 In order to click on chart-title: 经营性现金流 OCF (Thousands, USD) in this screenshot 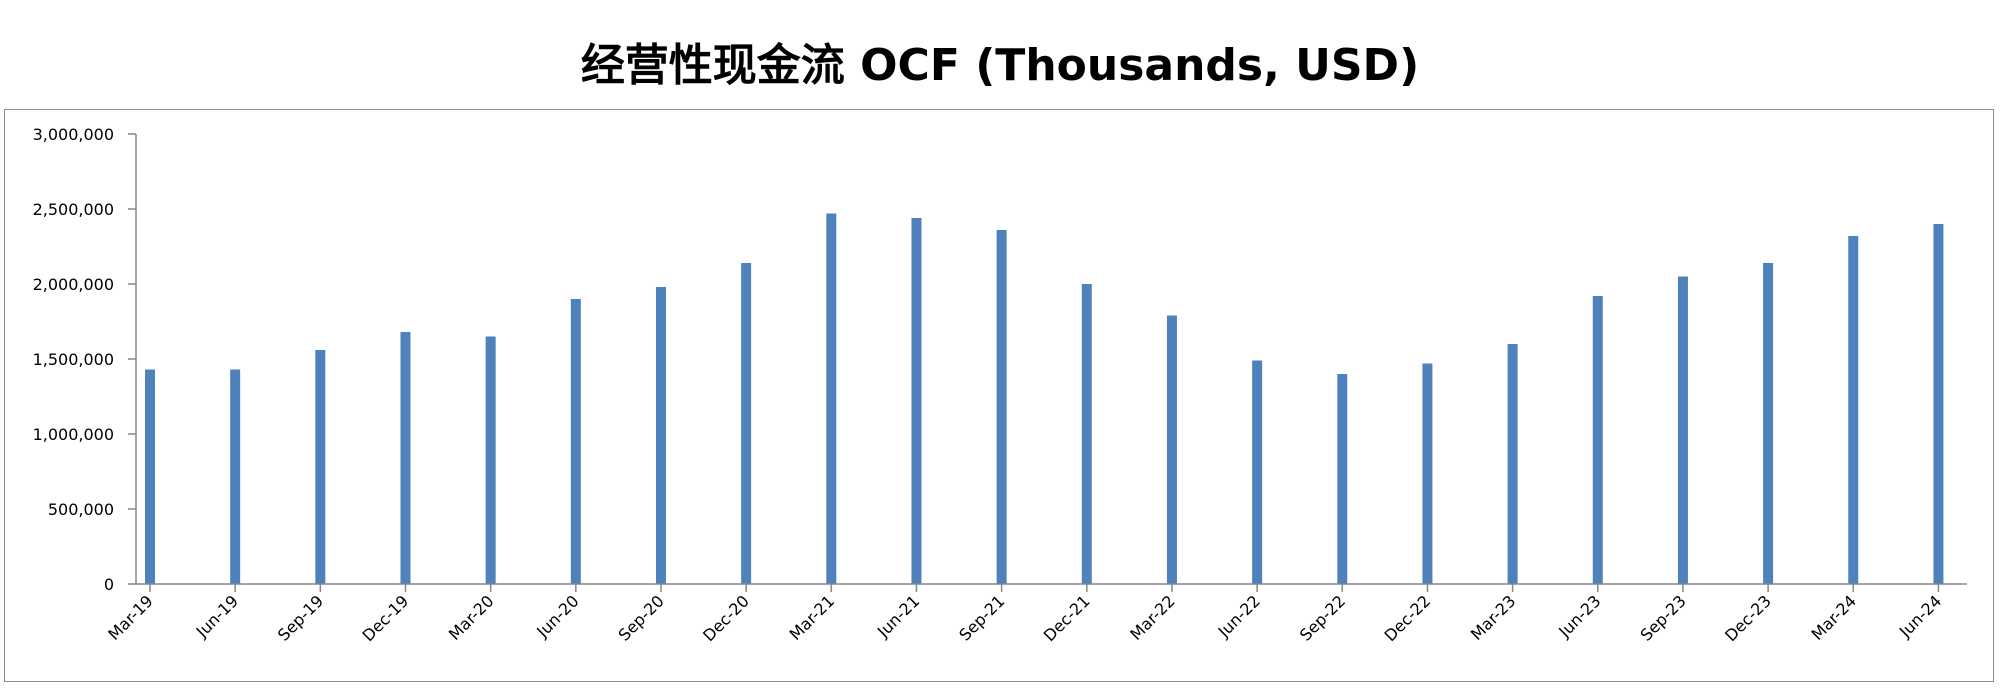, I will do `click(1000, 65)`.